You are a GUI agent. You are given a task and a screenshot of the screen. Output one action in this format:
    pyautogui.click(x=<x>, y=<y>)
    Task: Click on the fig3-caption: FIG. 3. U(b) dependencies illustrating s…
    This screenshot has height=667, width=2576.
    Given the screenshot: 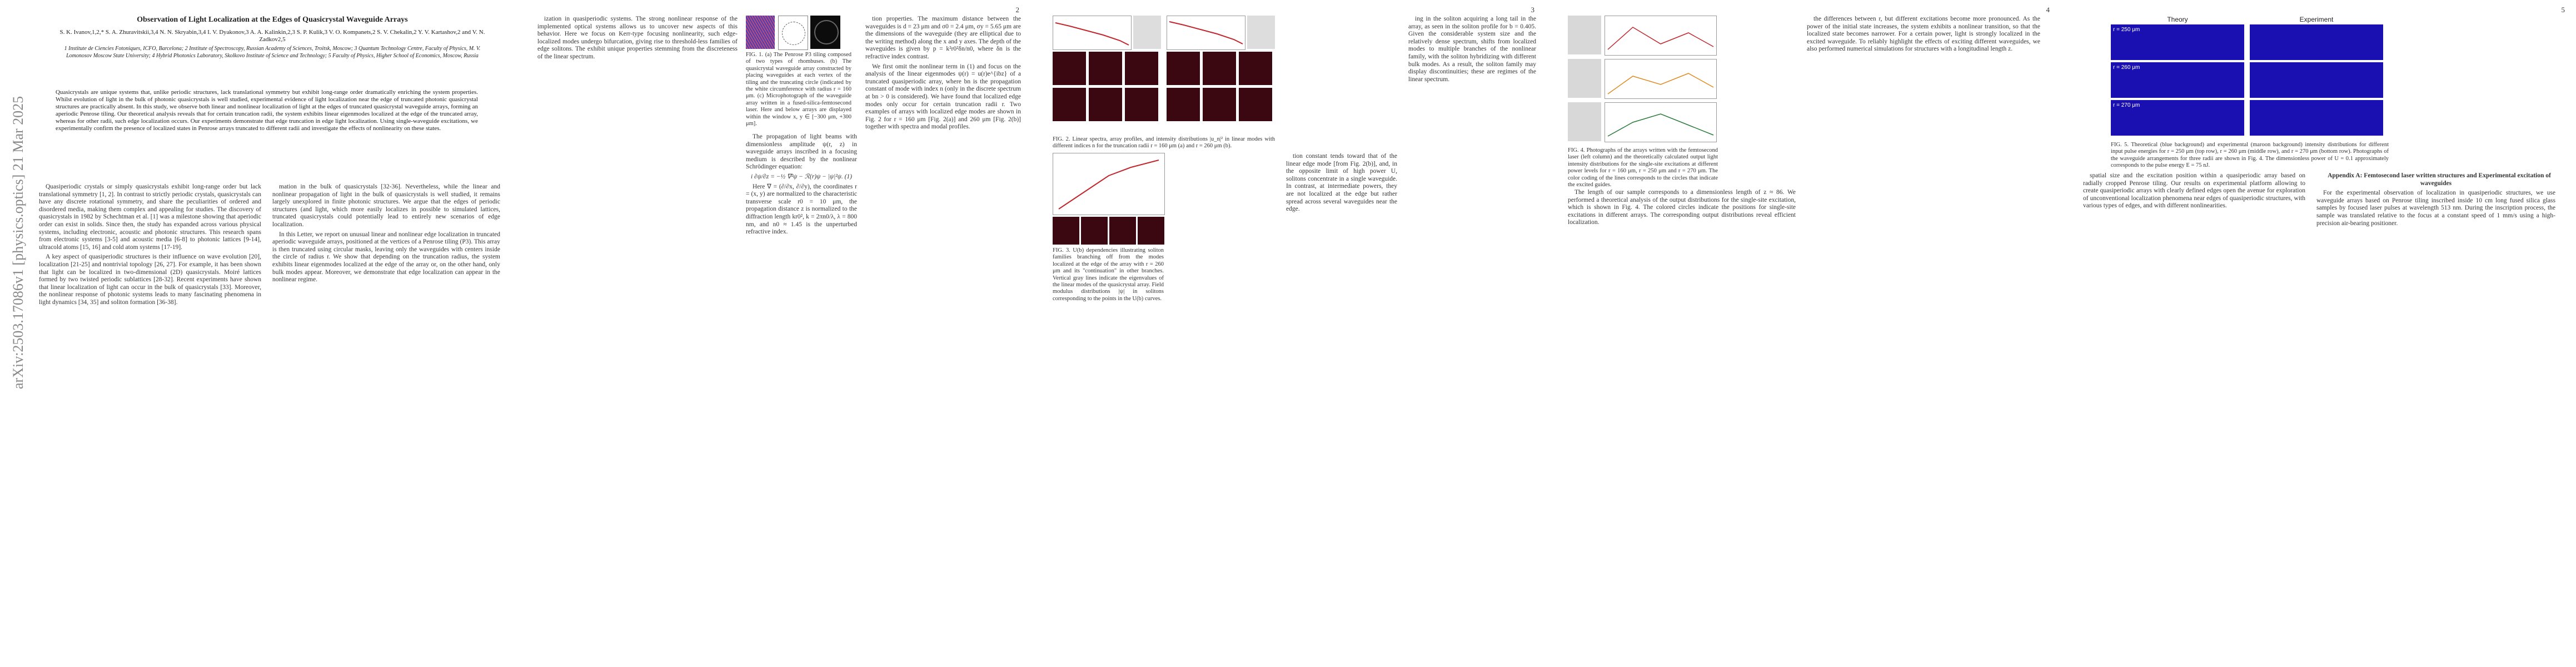 What is the action you would take?
    pyautogui.click(x=1108, y=274)
    